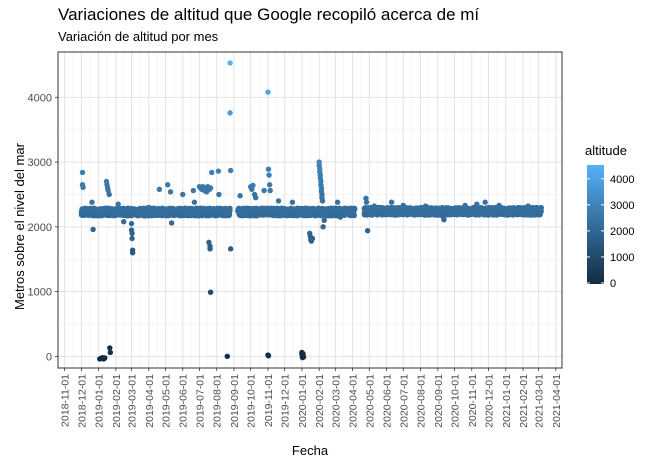 This screenshot has width=657, height=466. What do you see at coordinates (489, 401) in the screenshot?
I see `x-tick-label: 2020-12-01` at bounding box center [489, 401].